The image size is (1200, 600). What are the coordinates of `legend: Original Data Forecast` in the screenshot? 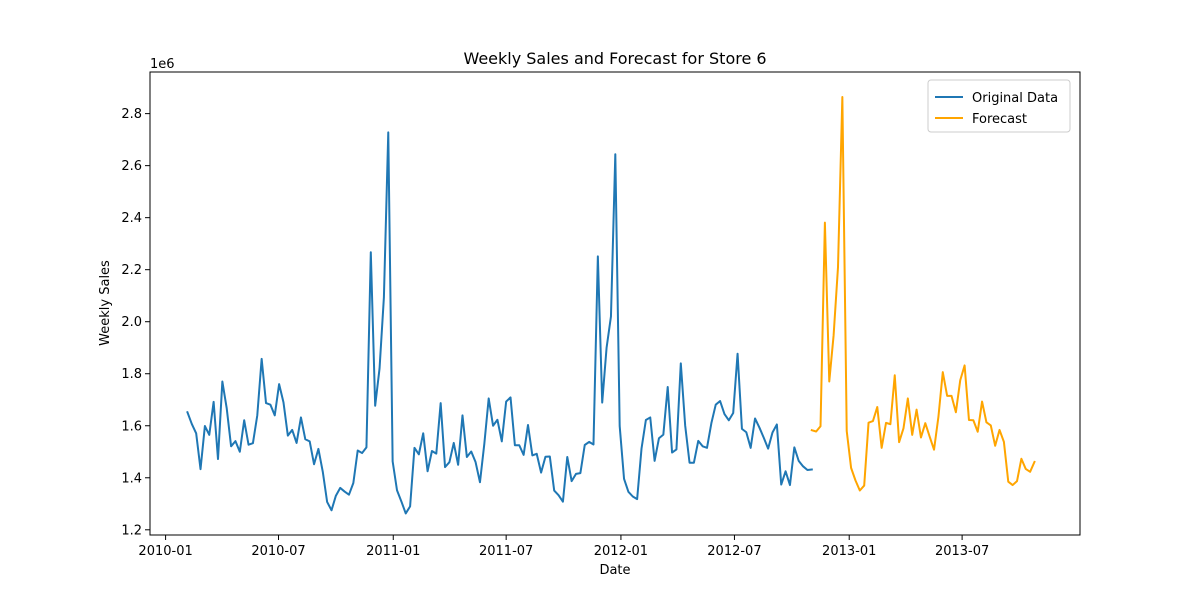 It's located at (999, 106).